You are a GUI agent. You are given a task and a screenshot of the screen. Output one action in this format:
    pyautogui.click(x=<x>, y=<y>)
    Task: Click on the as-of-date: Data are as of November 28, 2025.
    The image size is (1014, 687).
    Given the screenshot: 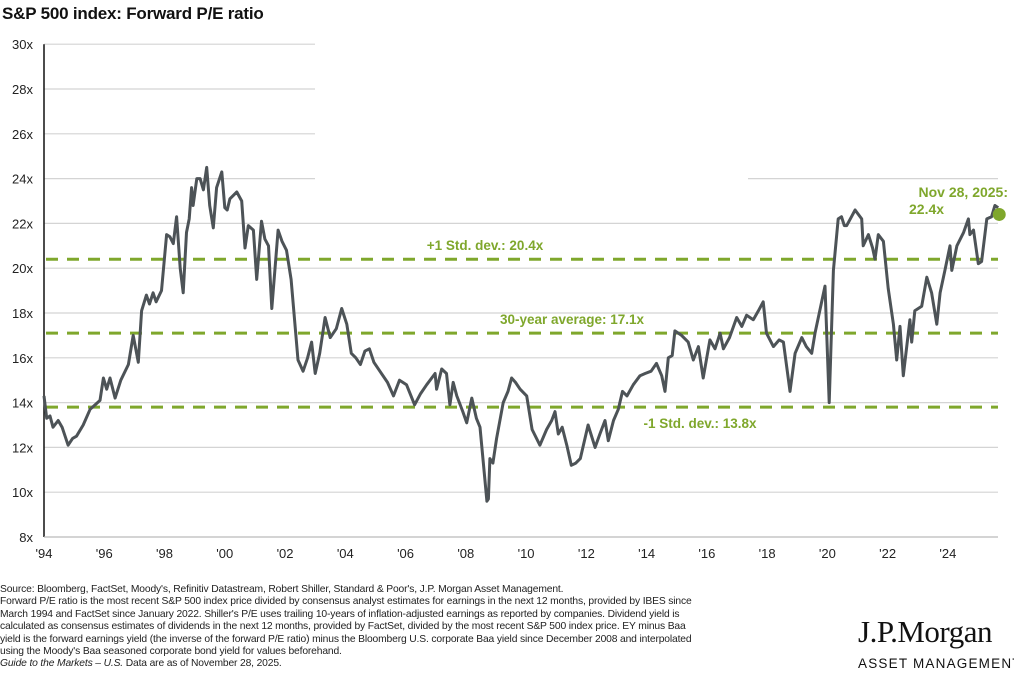 What is the action you would take?
    pyautogui.click(x=202, y=664)
    